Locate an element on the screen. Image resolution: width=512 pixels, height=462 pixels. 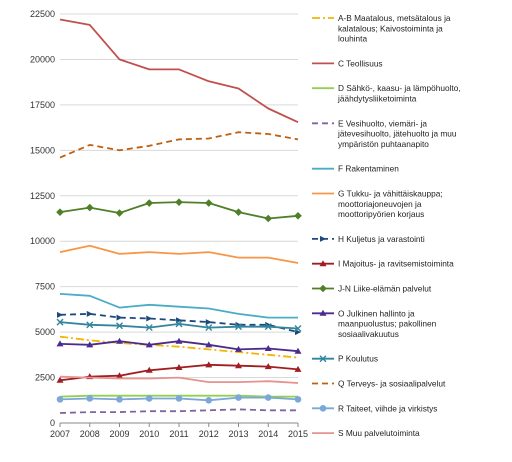
legend-item: C Teollisuus is located at coordinates (347, 63).